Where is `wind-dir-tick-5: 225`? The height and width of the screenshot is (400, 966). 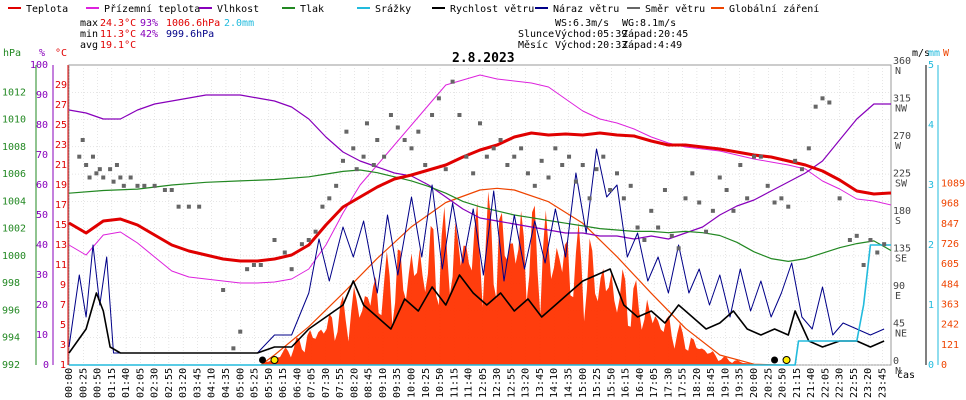 wind-dir-tick-5: 225 is located at coordinates (902, 174).